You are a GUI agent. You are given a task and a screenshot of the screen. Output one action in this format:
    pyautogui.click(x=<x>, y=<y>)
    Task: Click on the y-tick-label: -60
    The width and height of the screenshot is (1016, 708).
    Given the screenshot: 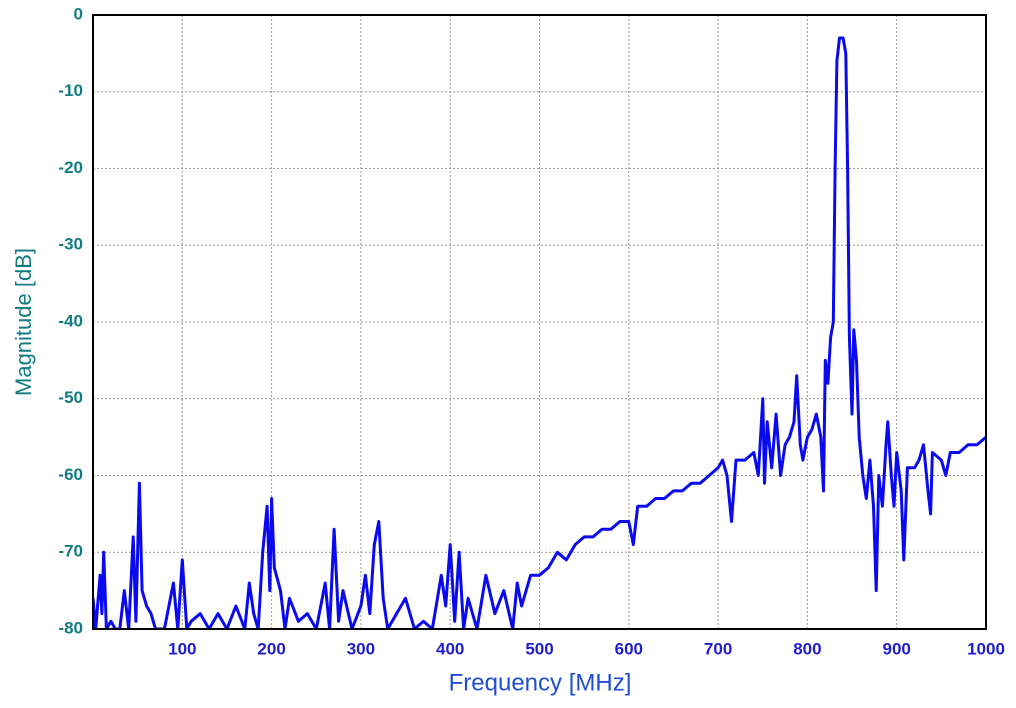 What is the action you would take?
    pyautogui.click(x=70, y=474)
    